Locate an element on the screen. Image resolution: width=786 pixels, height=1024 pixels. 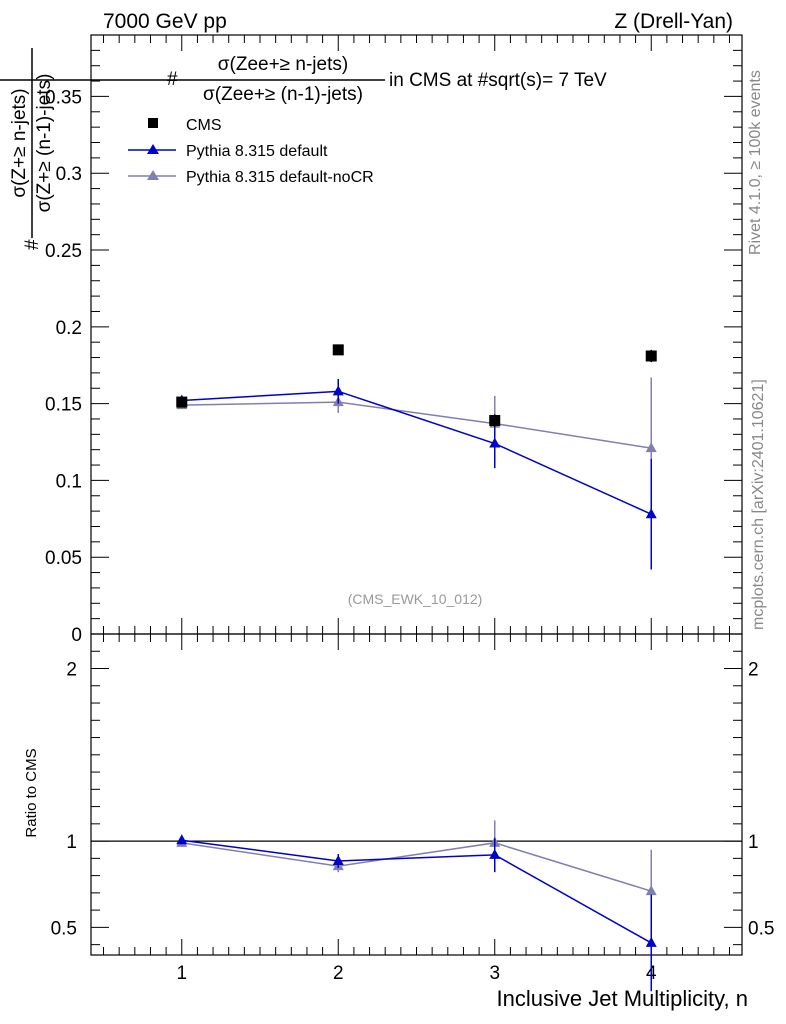
rivet-label: Rivet 4.1.0, ≥ 100k events is located at coordinates (755, 162).